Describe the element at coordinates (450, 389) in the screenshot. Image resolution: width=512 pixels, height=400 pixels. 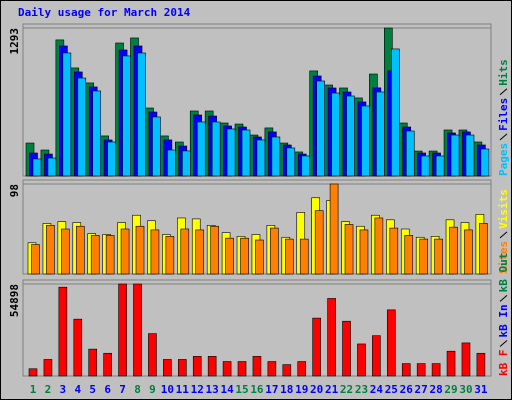
I see `x-tick-label: 29` at that location.